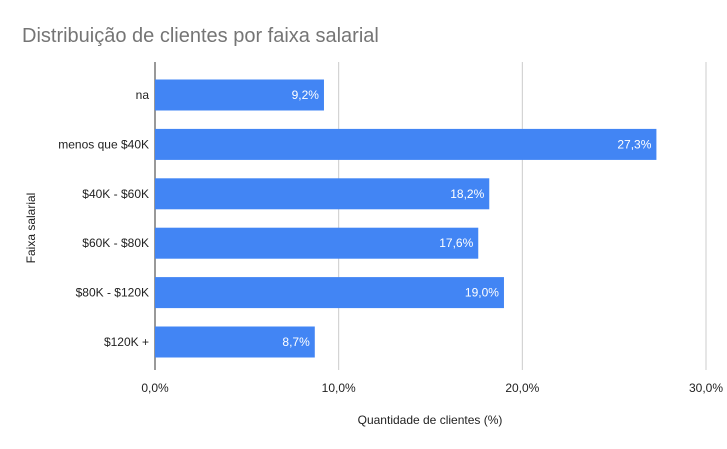 Image resolution: width=727 pixels, height=449 pixels. Describe the element at coordinates (467, 194) in the screenshot. I see `data-label: 18,2%` at that location.